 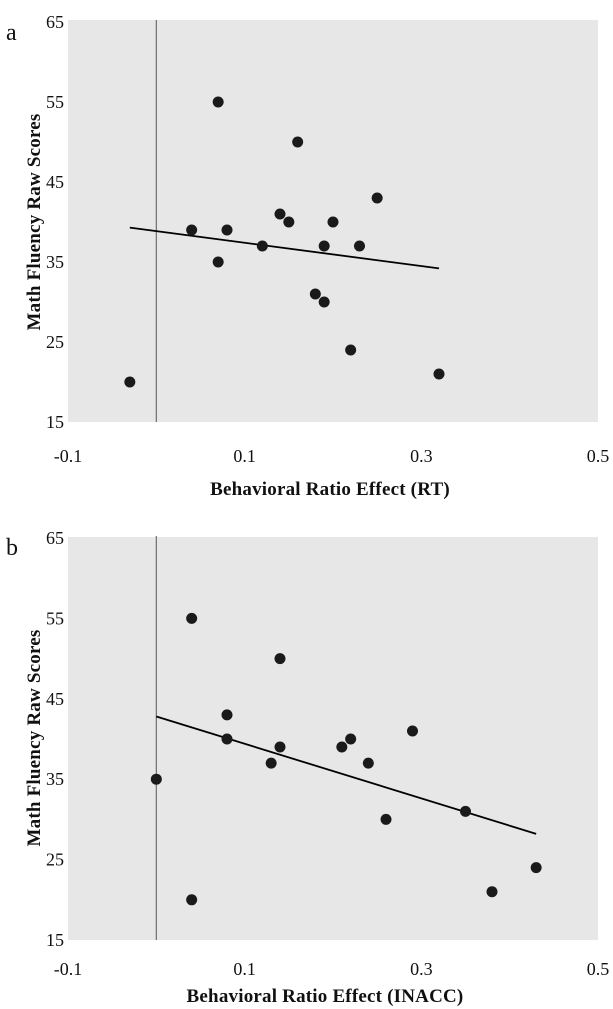 What do you see at coordinates (12, 548) in the screenshot?
I see `panel-b-letter: b` at bounding box center [12, 548].